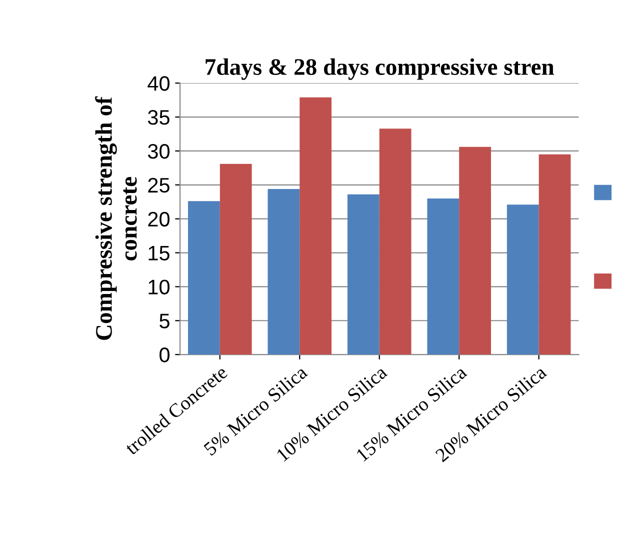 The width and height of the screenshot is (643, 554). I want to click on y-tick-label: 30, so click(159, 151).